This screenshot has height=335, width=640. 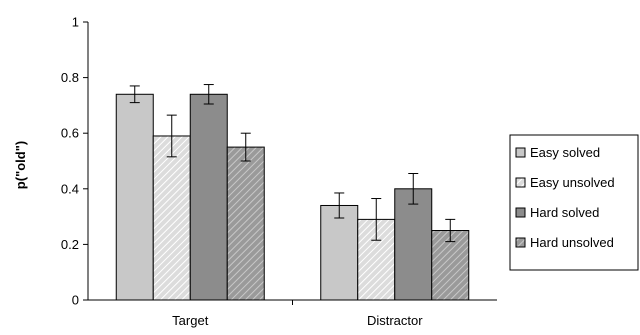 I want to click on legend-box, so click(x=574, y=202).